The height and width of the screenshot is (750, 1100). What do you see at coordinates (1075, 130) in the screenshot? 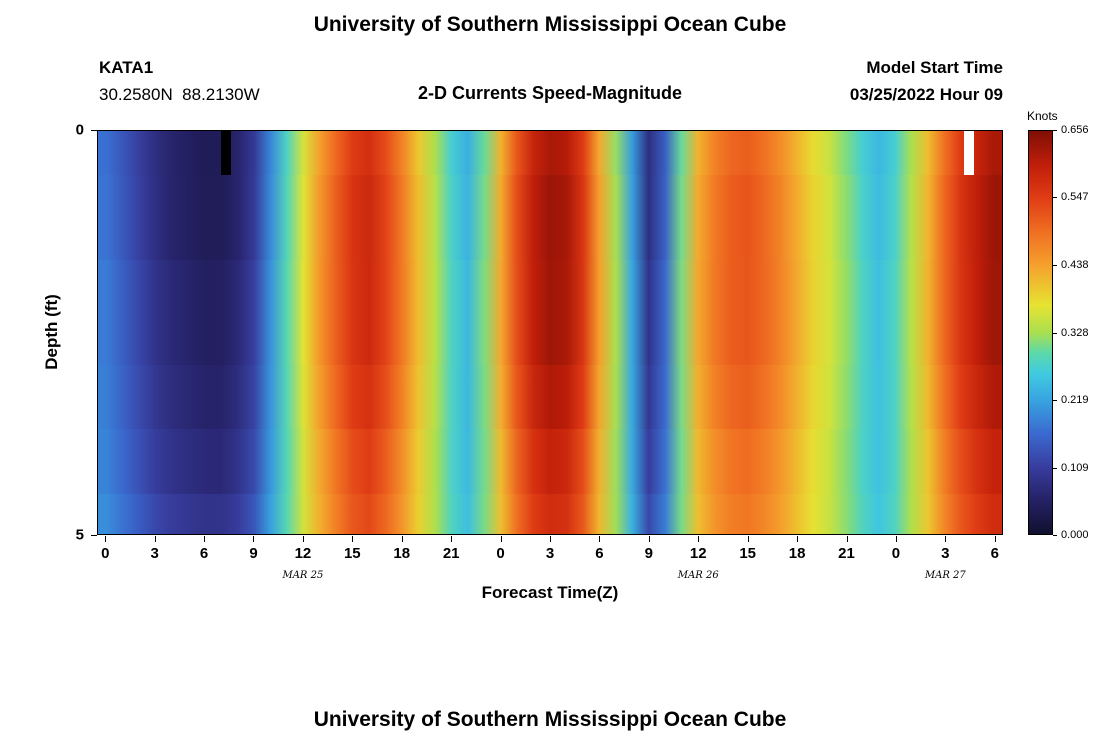
I see `colorbar-tick-label: 0.656` at bounding box center [1075, 130].